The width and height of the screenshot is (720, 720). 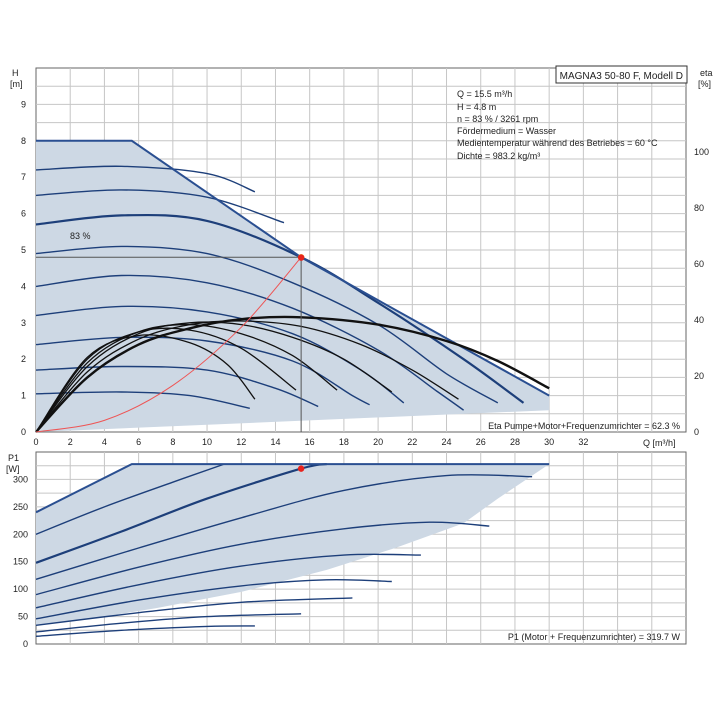 I want to click on power-point-marker, so click(x=301, y=468).